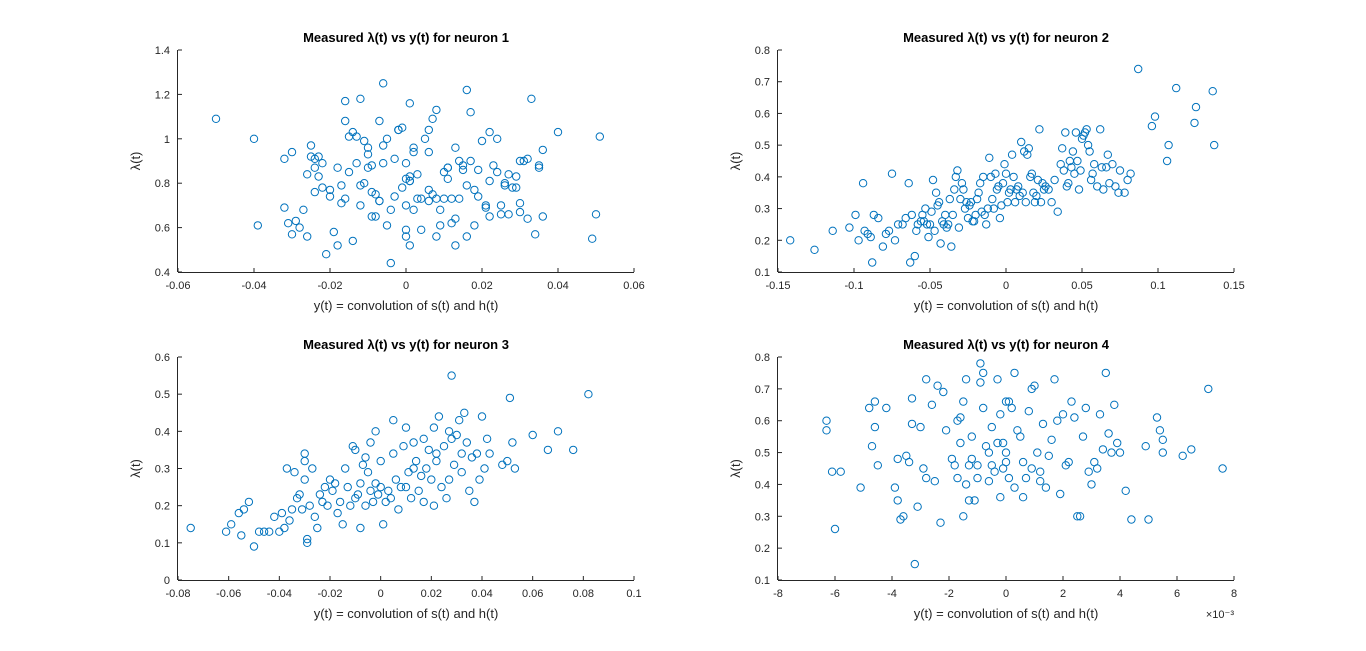 The width and height of the screenshot is (1366, 651). What do you see at coordinates (762, 581) in the screenshot?
I see `y-tick-label: 0.1` at bounding box center [762, 581].